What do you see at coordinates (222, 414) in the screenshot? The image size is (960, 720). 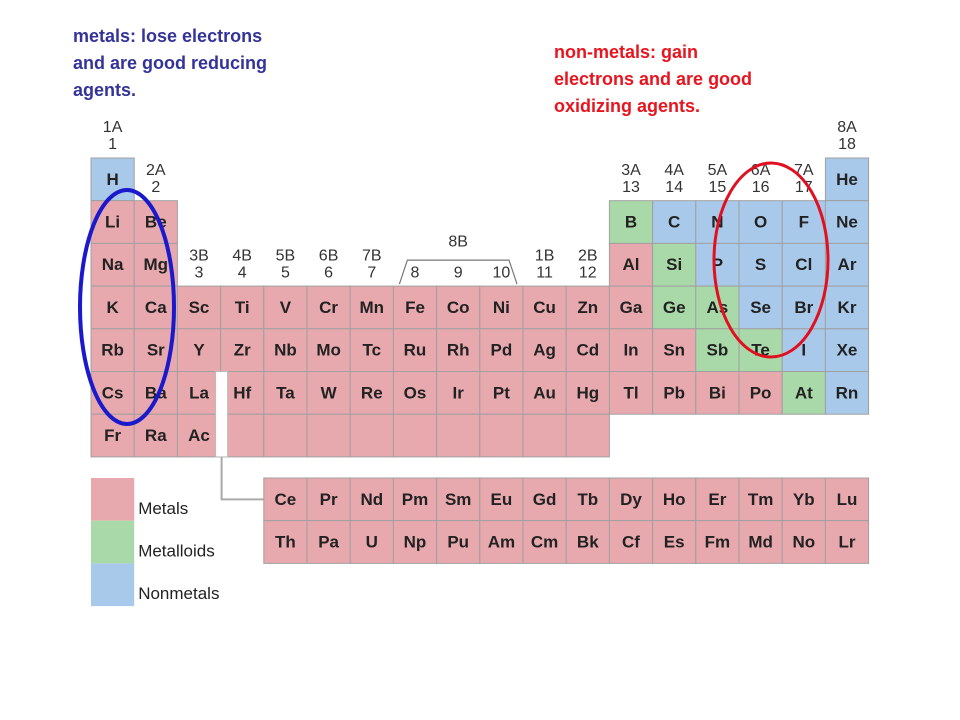 I see `f-block-gap` at bounding box center [222, 414].